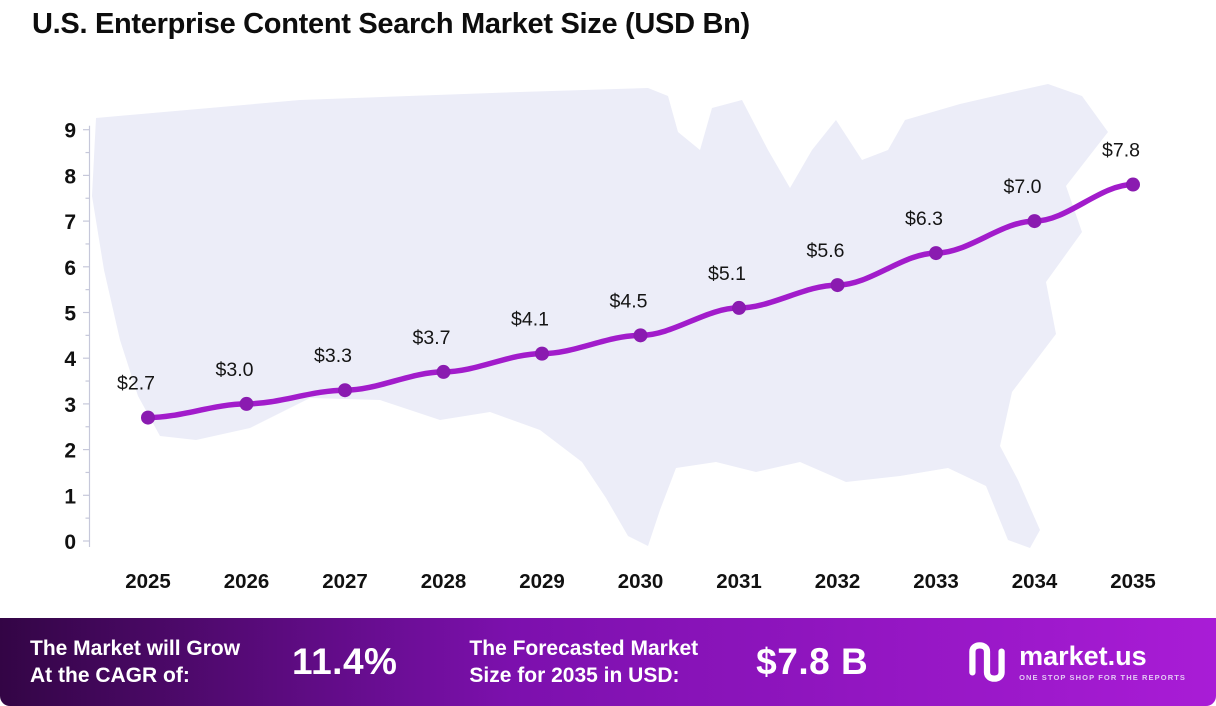 Image resolution: width=1216 pixels, height=706 pixels. I want to click on y-tick-label: 7, so click(70, 222).